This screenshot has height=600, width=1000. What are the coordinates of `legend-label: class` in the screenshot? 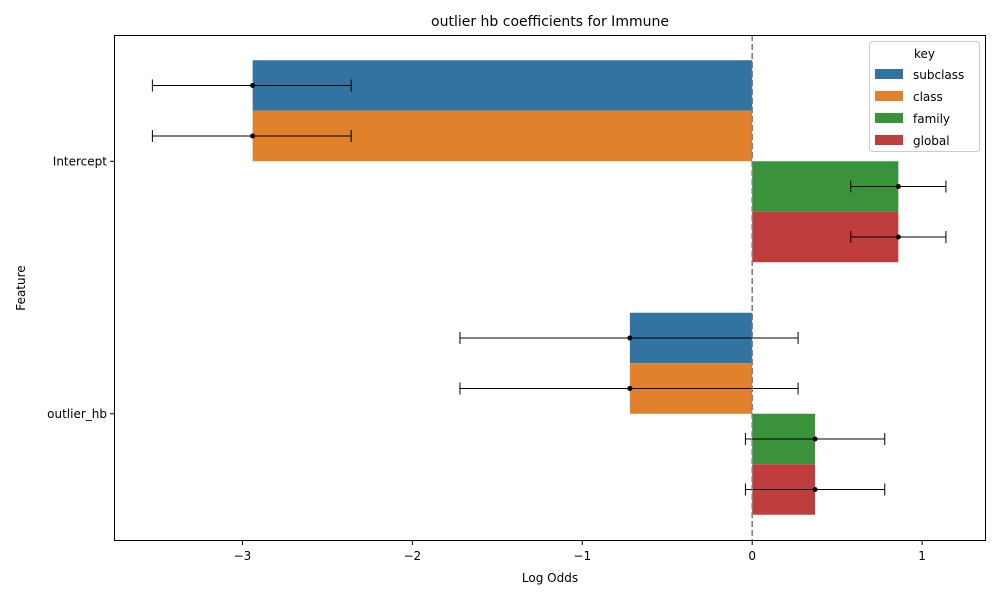 It's located at (928, 97).